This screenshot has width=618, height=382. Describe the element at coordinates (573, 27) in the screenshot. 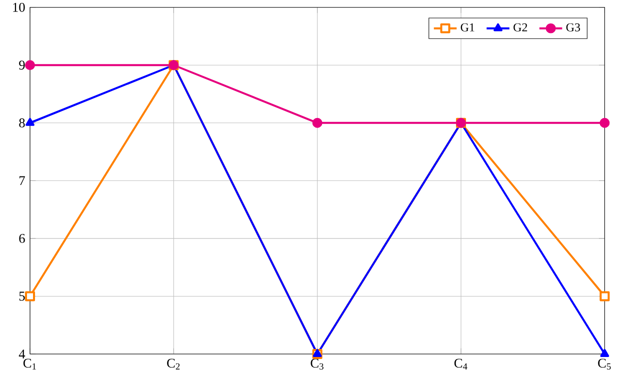

I see `legend-label: G3` at that location.